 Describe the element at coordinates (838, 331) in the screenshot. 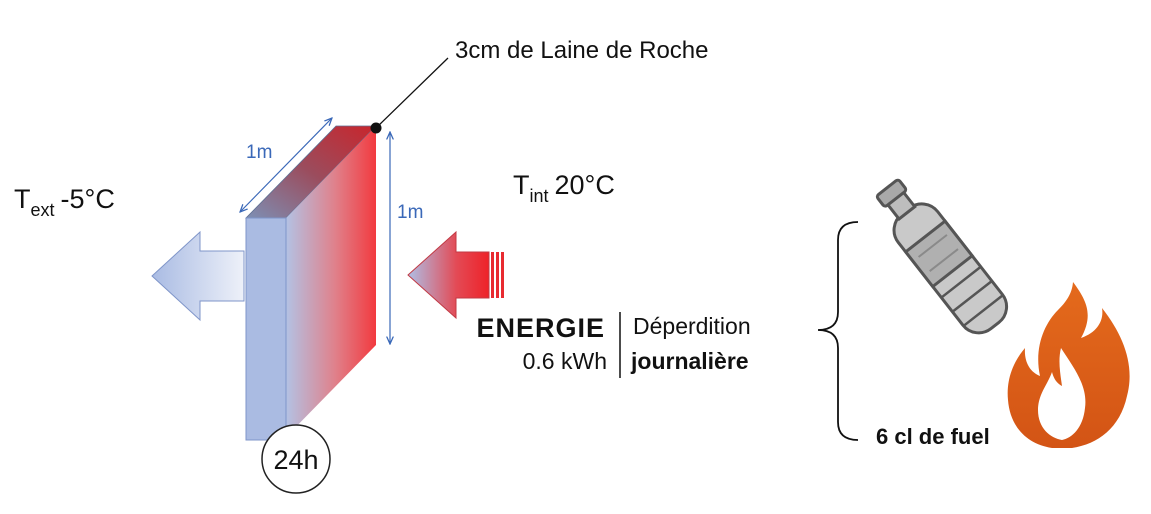

I see `curly-brace` at that location.